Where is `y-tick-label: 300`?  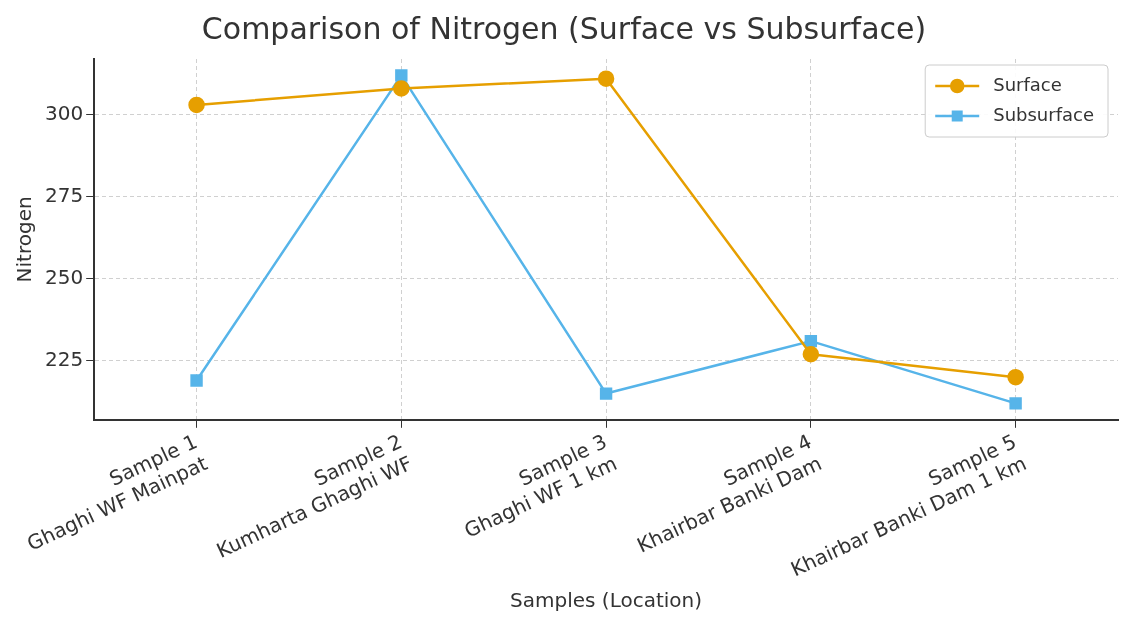
y-tick-label: 300 is located at coordinates (64, 112).